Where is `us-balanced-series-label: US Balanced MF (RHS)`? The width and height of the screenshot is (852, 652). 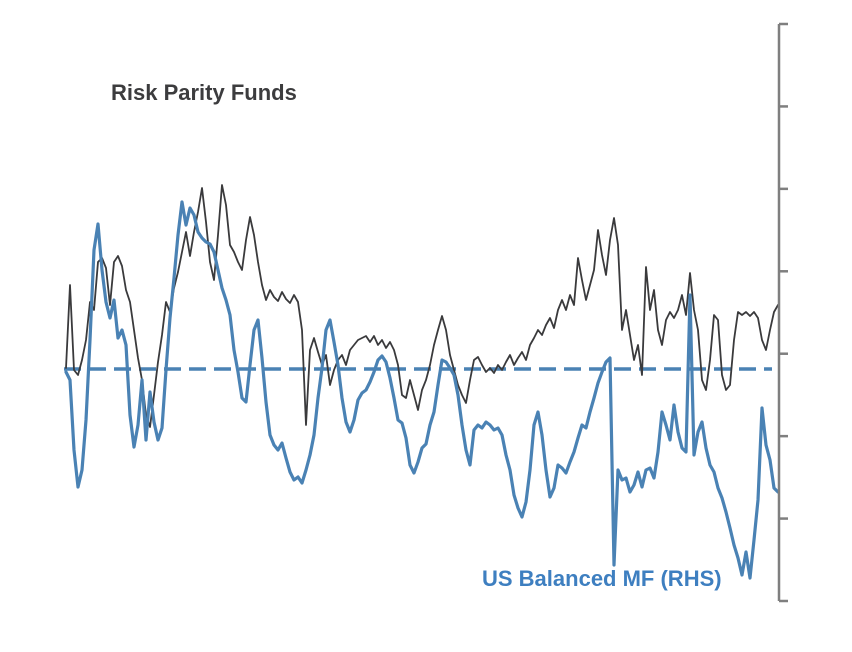
us-balanced-series-label: US Balanced MF (RHS) is located at coordinates (602, 578).